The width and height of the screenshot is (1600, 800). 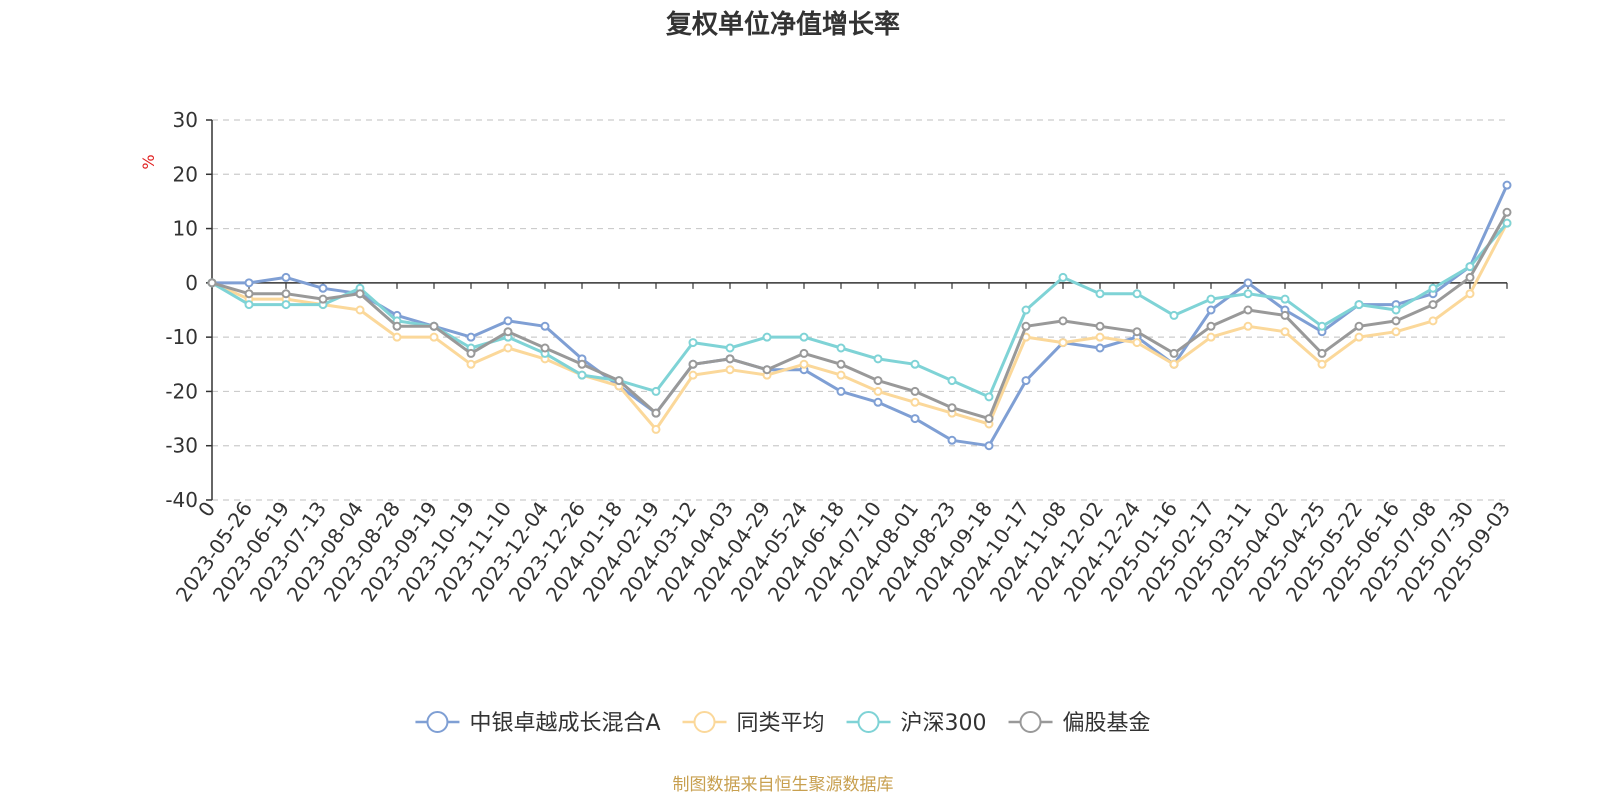 I want to click on y-tick-labels: 30 20 10 0 -10 -20 -30 -40, so click(x=181, y=310).